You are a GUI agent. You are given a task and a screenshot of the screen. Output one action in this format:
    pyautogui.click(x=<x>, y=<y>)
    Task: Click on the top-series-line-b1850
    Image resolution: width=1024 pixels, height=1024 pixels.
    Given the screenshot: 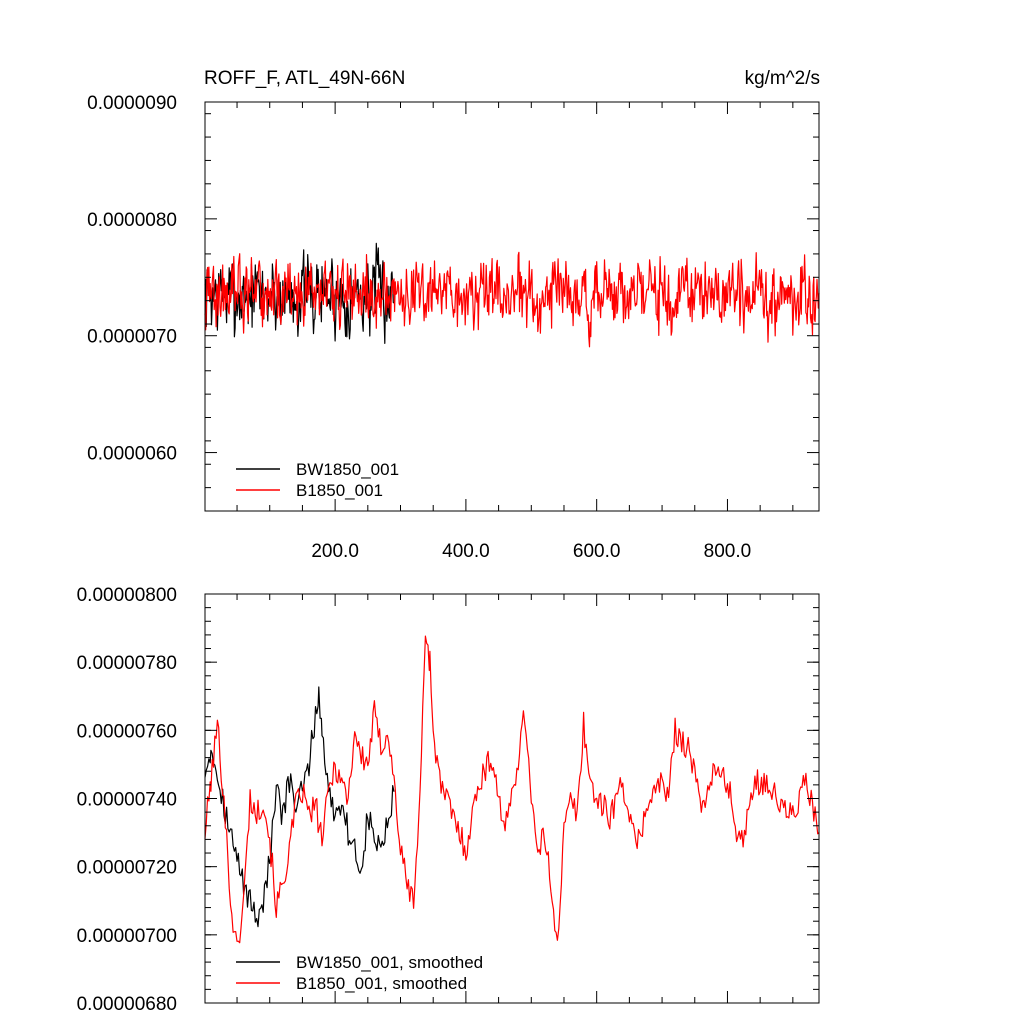 What is the action you would take?
    pyautogui.click(x=512, y=299)
    